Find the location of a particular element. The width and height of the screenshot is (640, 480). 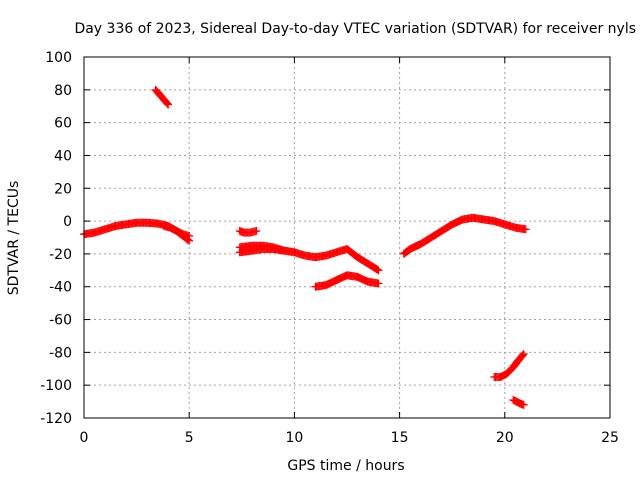

y-tick-label: -60 is located at coordinates (60, 321).